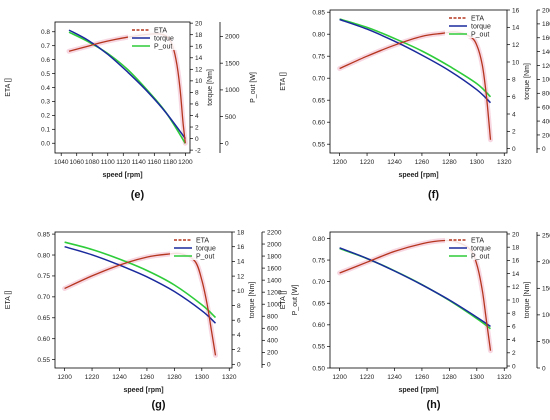  What do you see at coordinates (123, 162) in the screenshot?
I see `x-tick-label: 1120` at bounding box center [123, 162].